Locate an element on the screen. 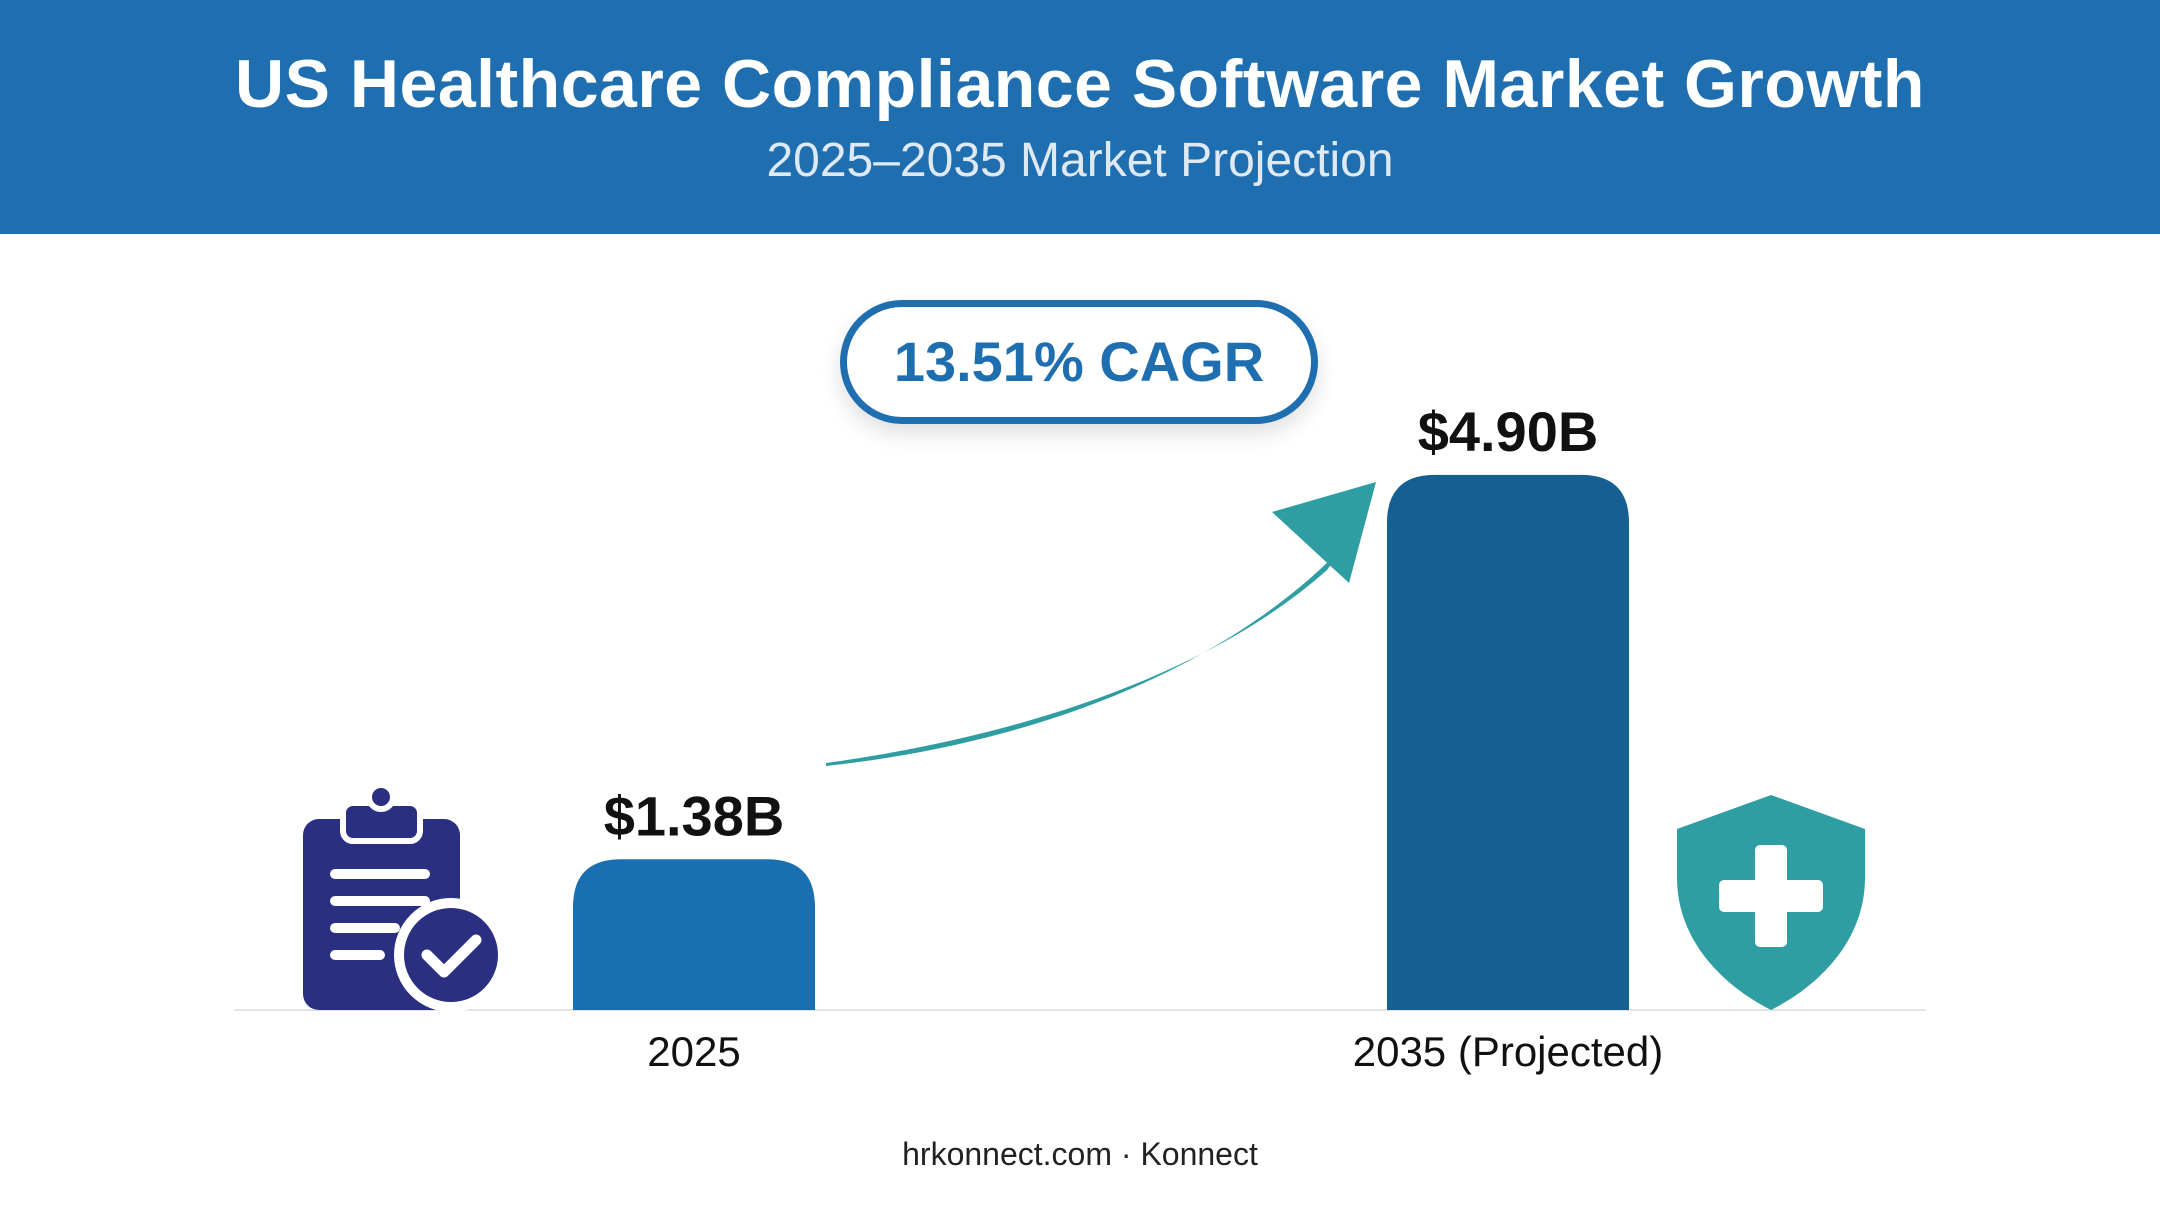  value-label-1: $1.38B is located at coordinates (694, 815).